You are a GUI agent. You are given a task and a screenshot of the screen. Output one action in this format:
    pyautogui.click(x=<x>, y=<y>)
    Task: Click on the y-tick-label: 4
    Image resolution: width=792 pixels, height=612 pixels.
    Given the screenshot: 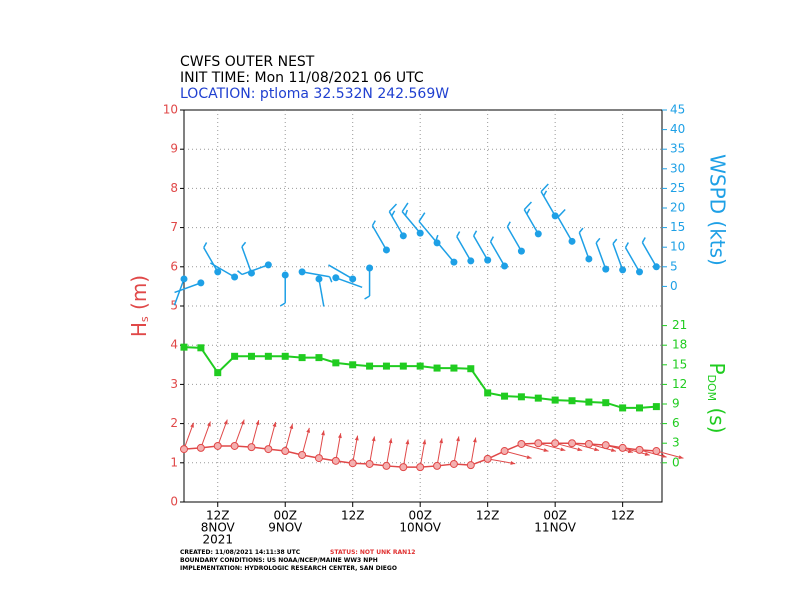 What is the action you would take?
    pyautogui.click(x=174, y=345)
    